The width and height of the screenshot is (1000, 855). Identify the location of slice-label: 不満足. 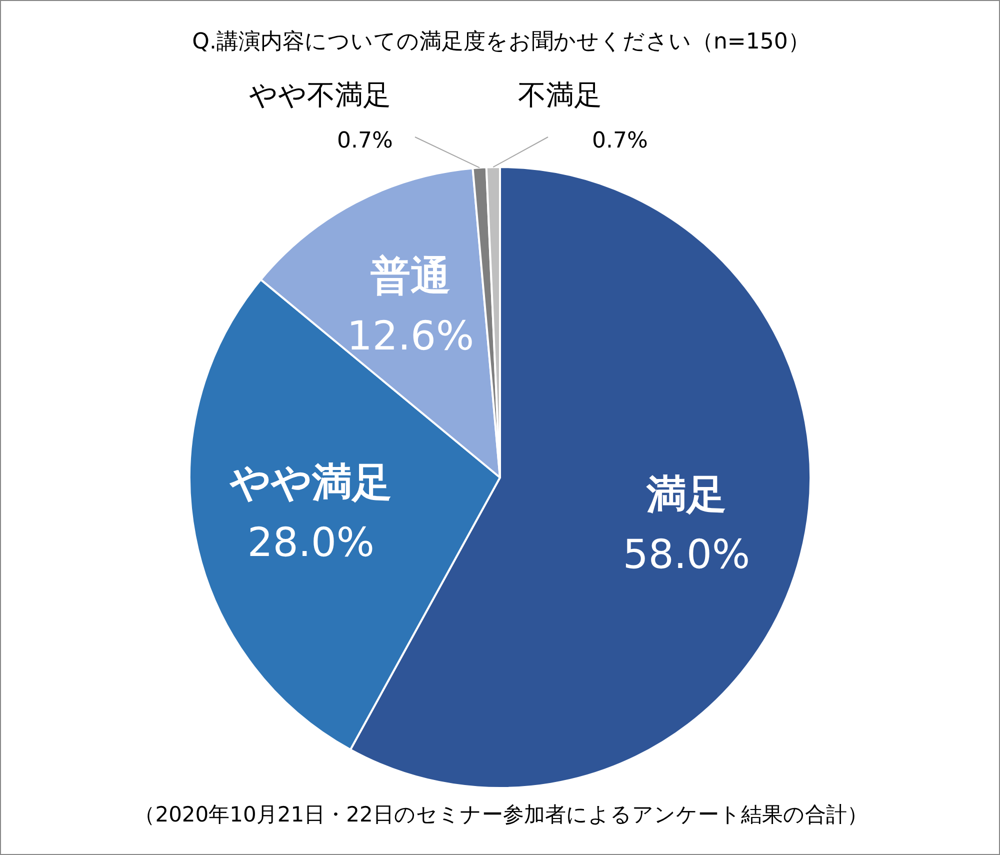
(560, 95).